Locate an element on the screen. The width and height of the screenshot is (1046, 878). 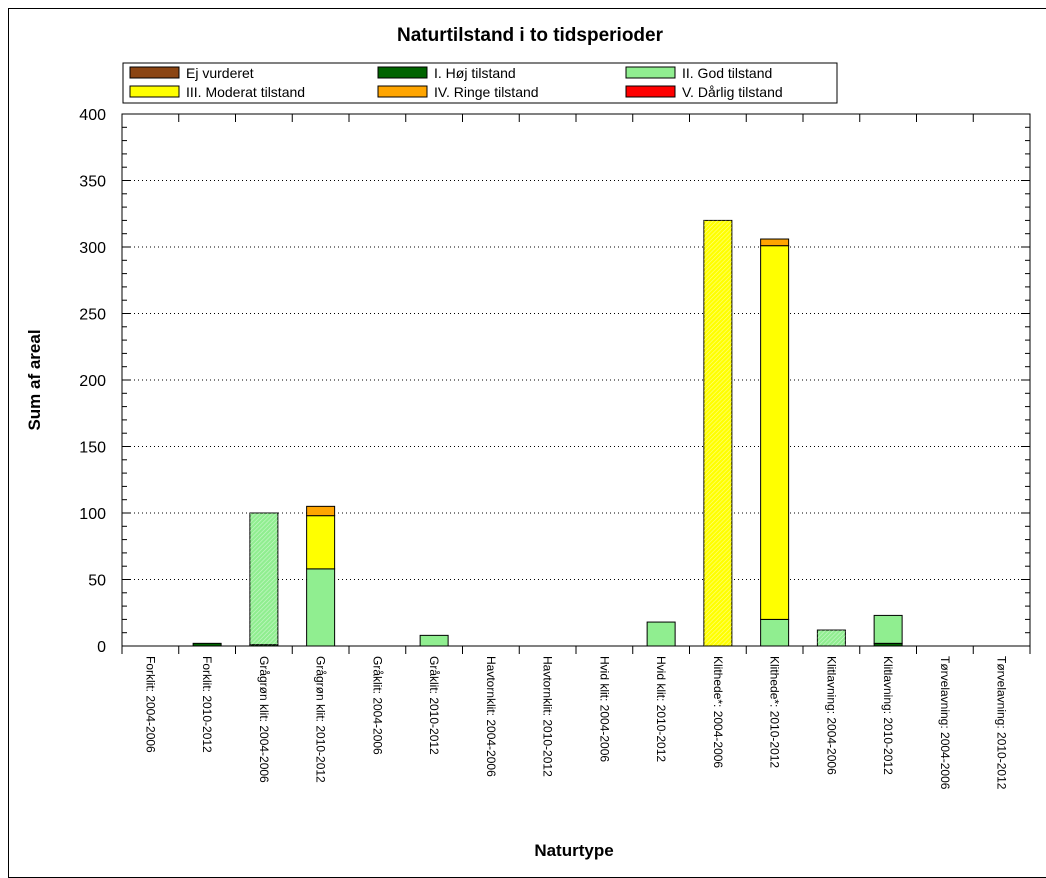
x-tick-label: Klithede*: 2010-2012 is located at coordinates (775, 712).